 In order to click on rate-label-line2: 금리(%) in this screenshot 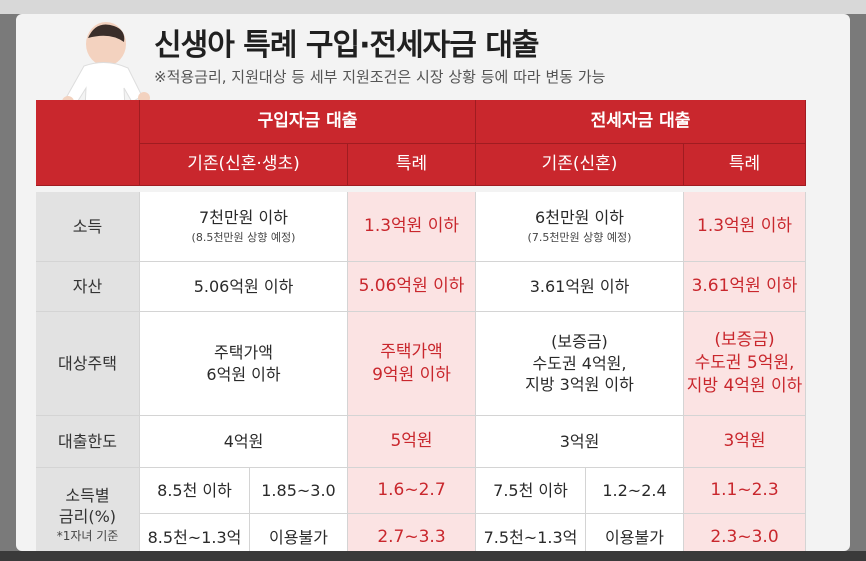, I will do `click(87, 517)`.